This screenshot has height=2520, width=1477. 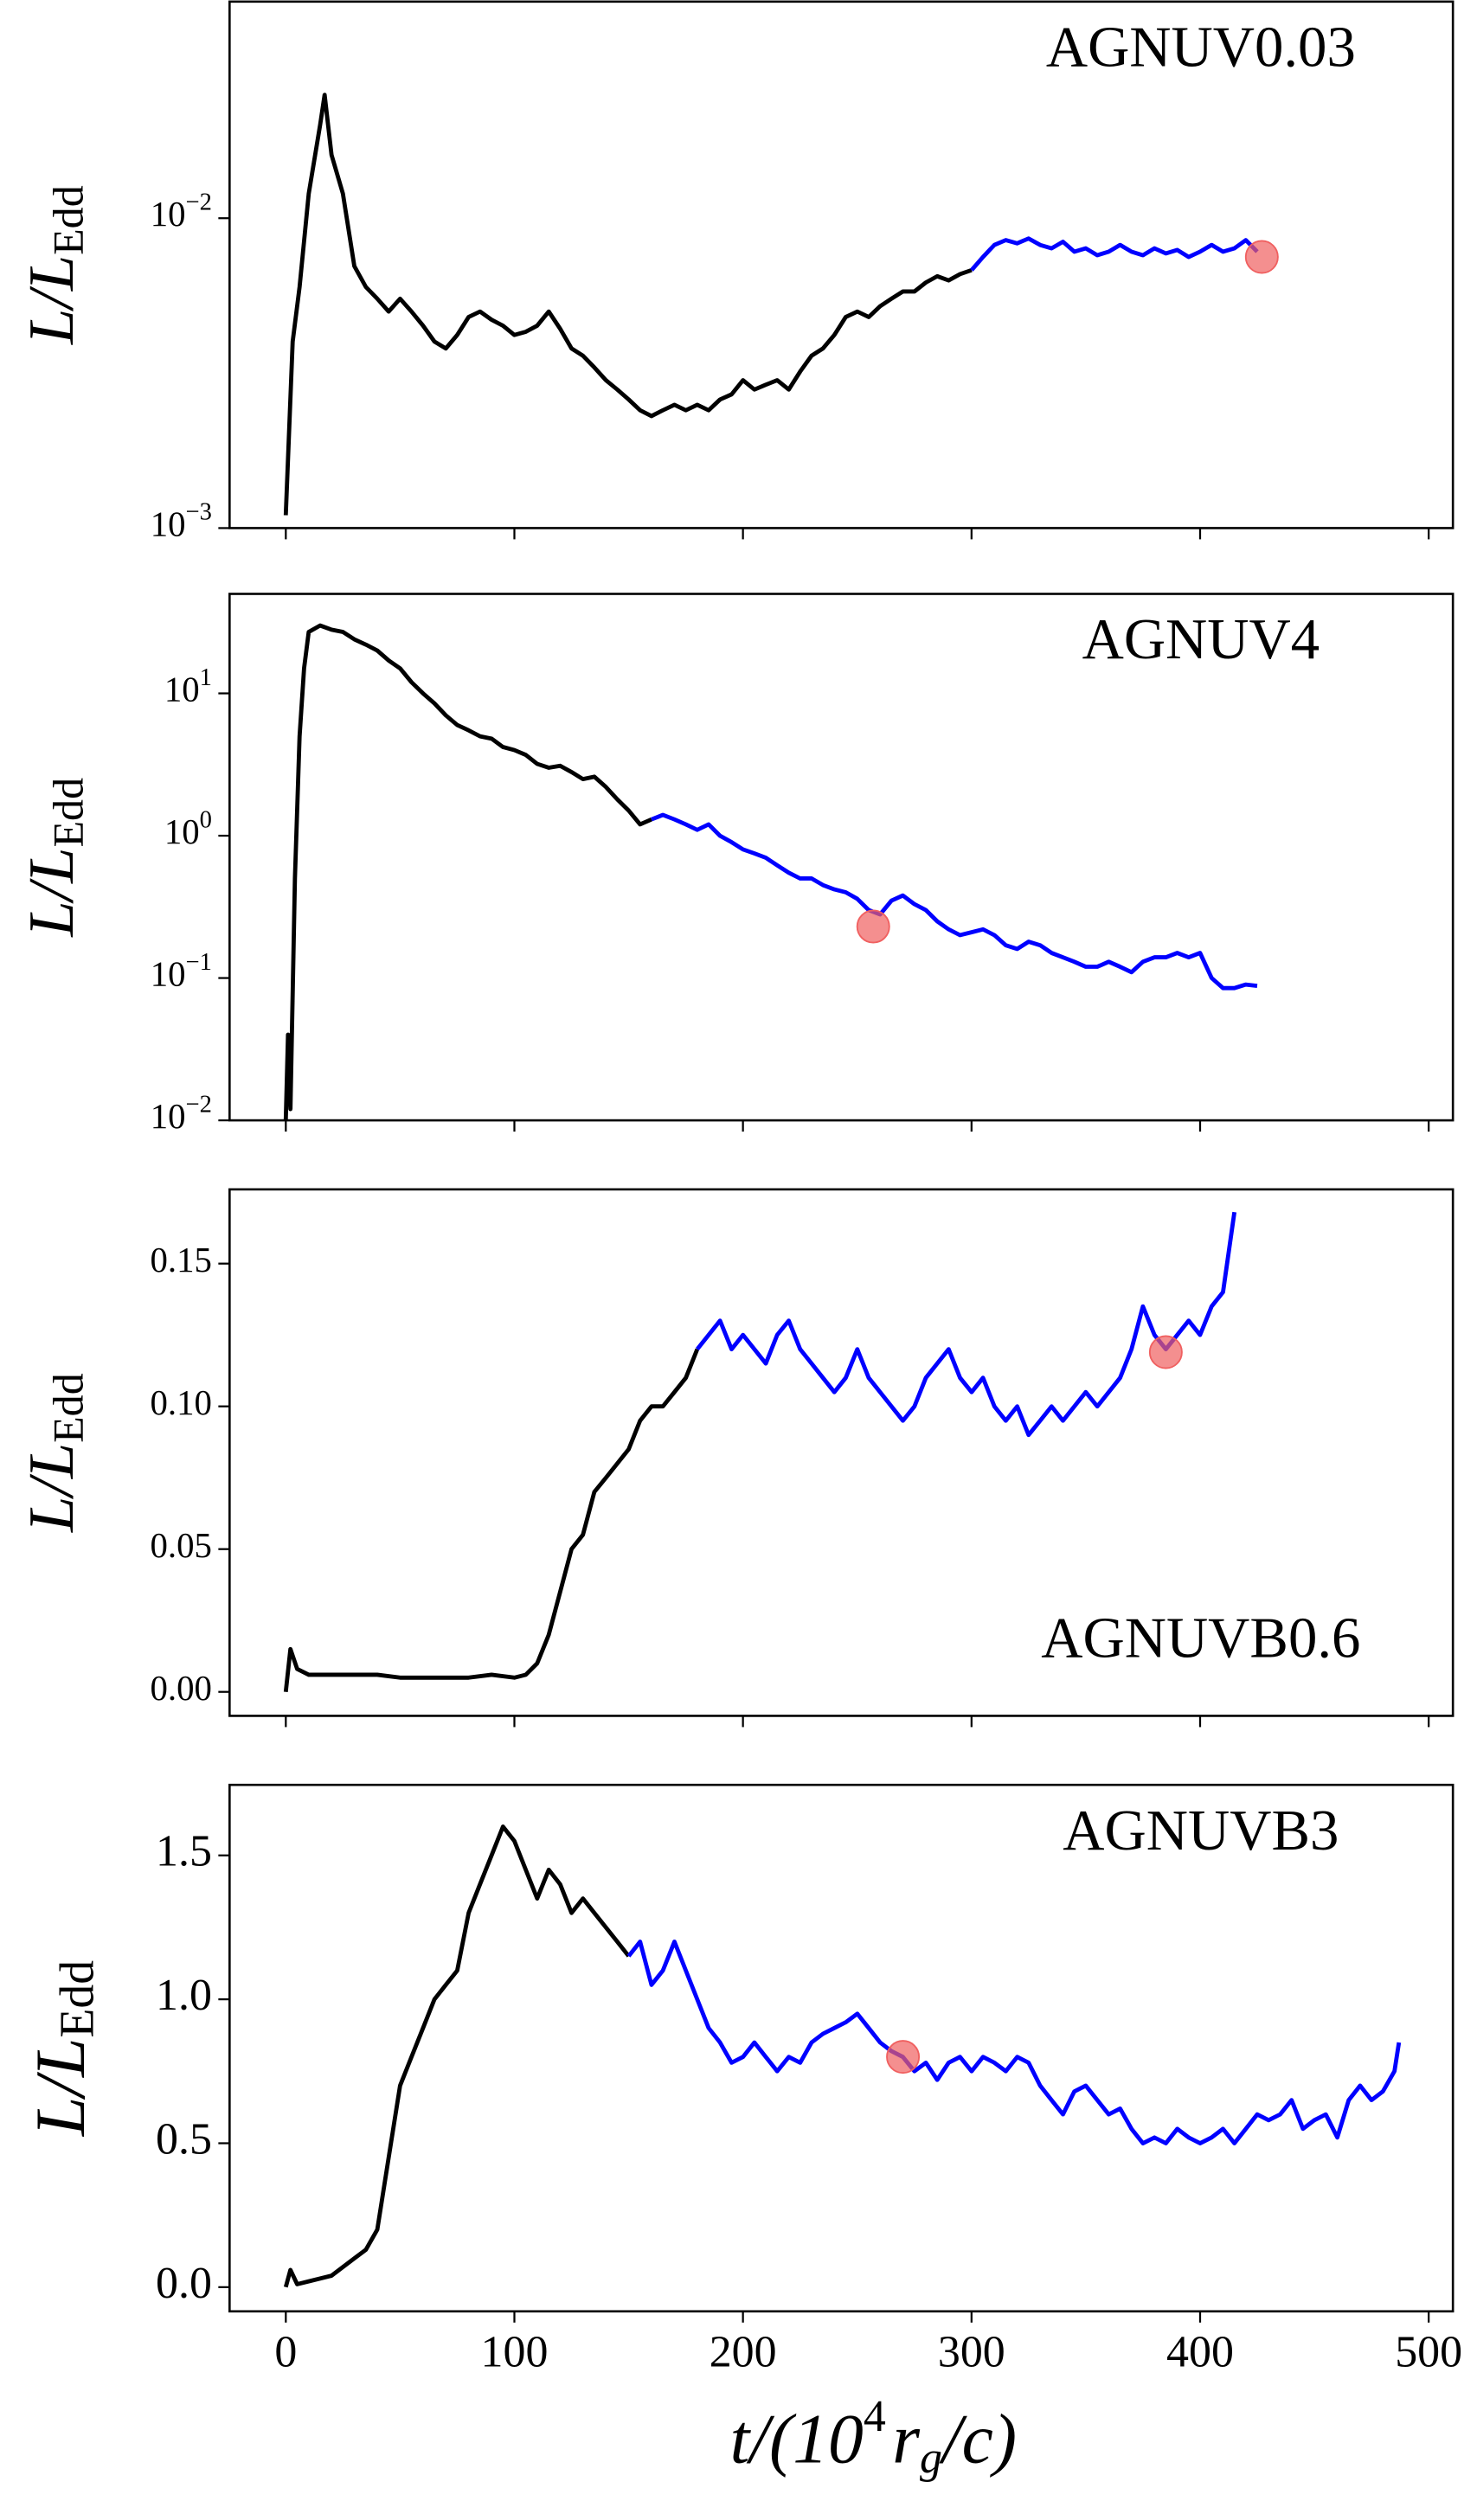 What do you see at coordinates (199, 511) in the screenshot?
I see `tick-exp: −3` at bounding box center [199, 511].